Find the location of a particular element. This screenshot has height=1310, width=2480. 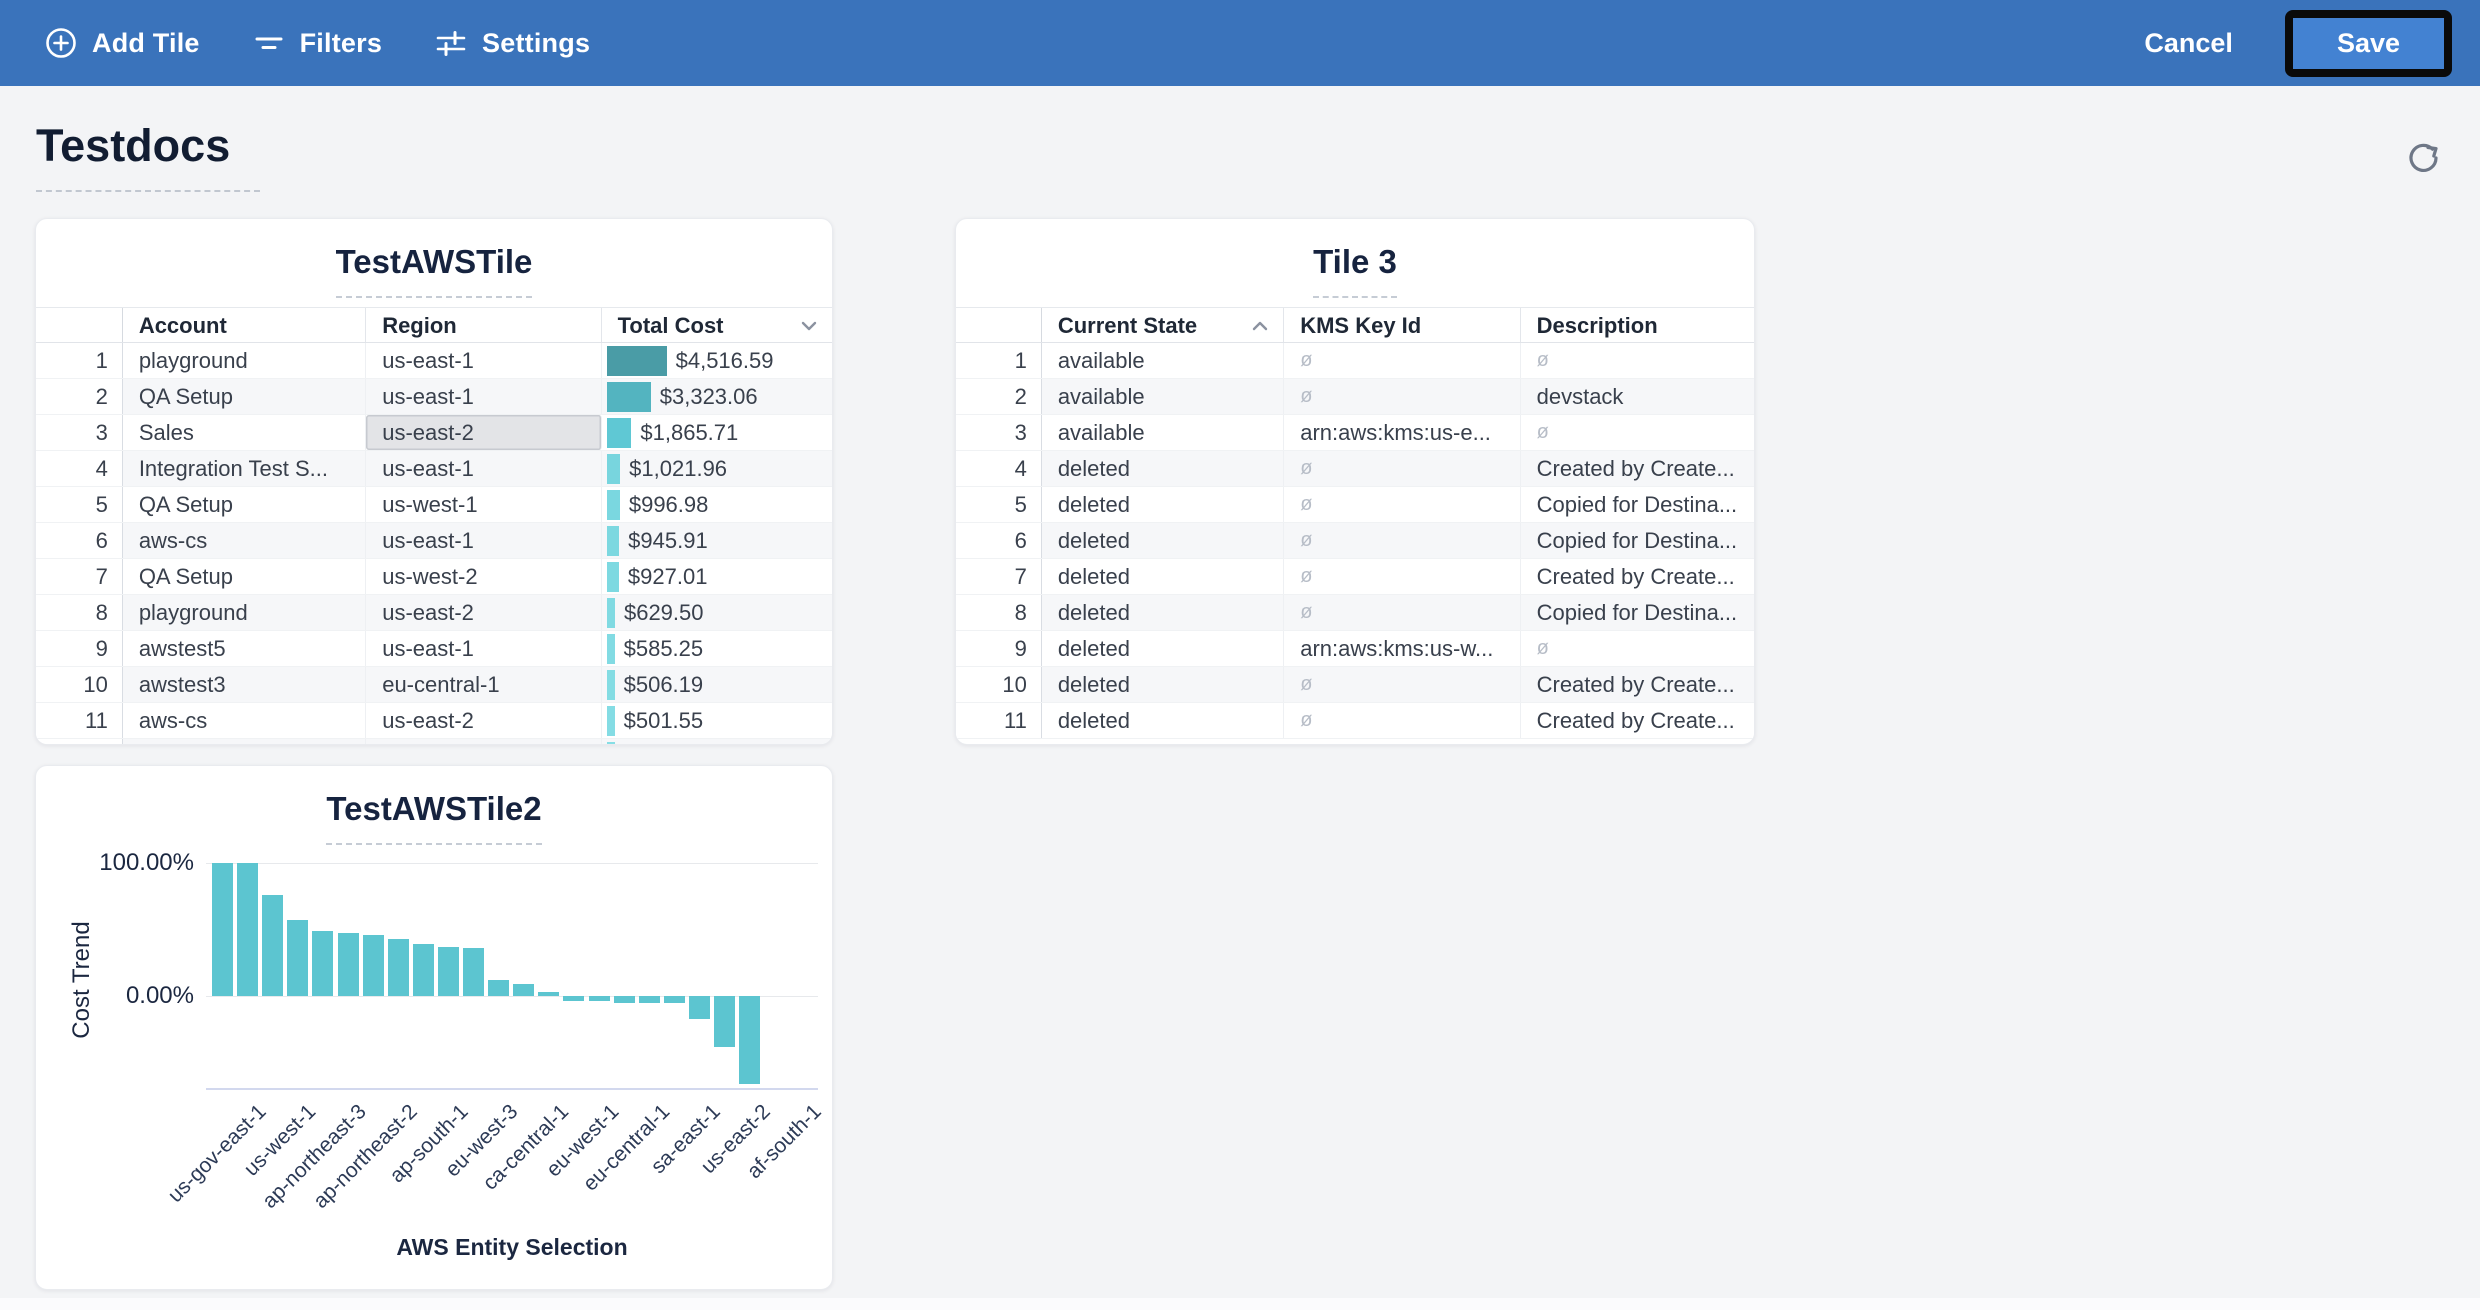

cell-account: Sales is located at coordinates (245, 432).